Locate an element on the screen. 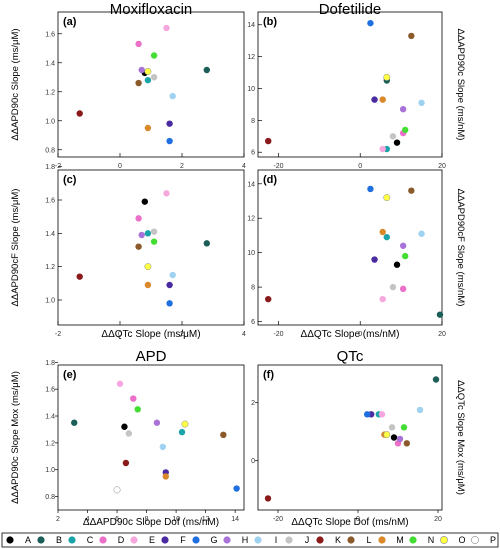  panel-title: Moxifloxacin is located at coordinates (151, 9).